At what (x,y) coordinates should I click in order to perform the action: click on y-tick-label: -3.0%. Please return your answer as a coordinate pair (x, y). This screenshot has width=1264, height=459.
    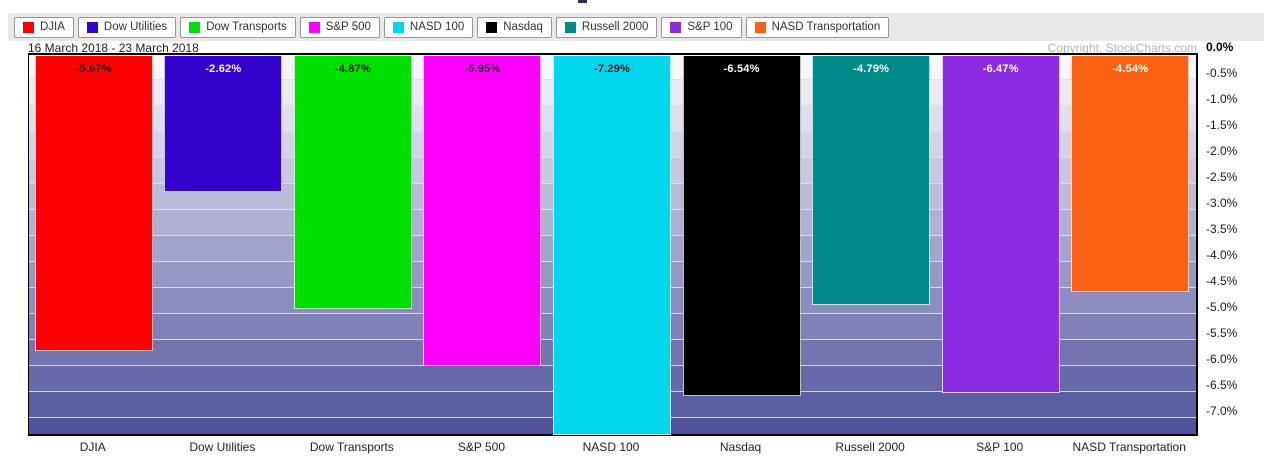
    Looking at the image, I should click on (1222, 203).